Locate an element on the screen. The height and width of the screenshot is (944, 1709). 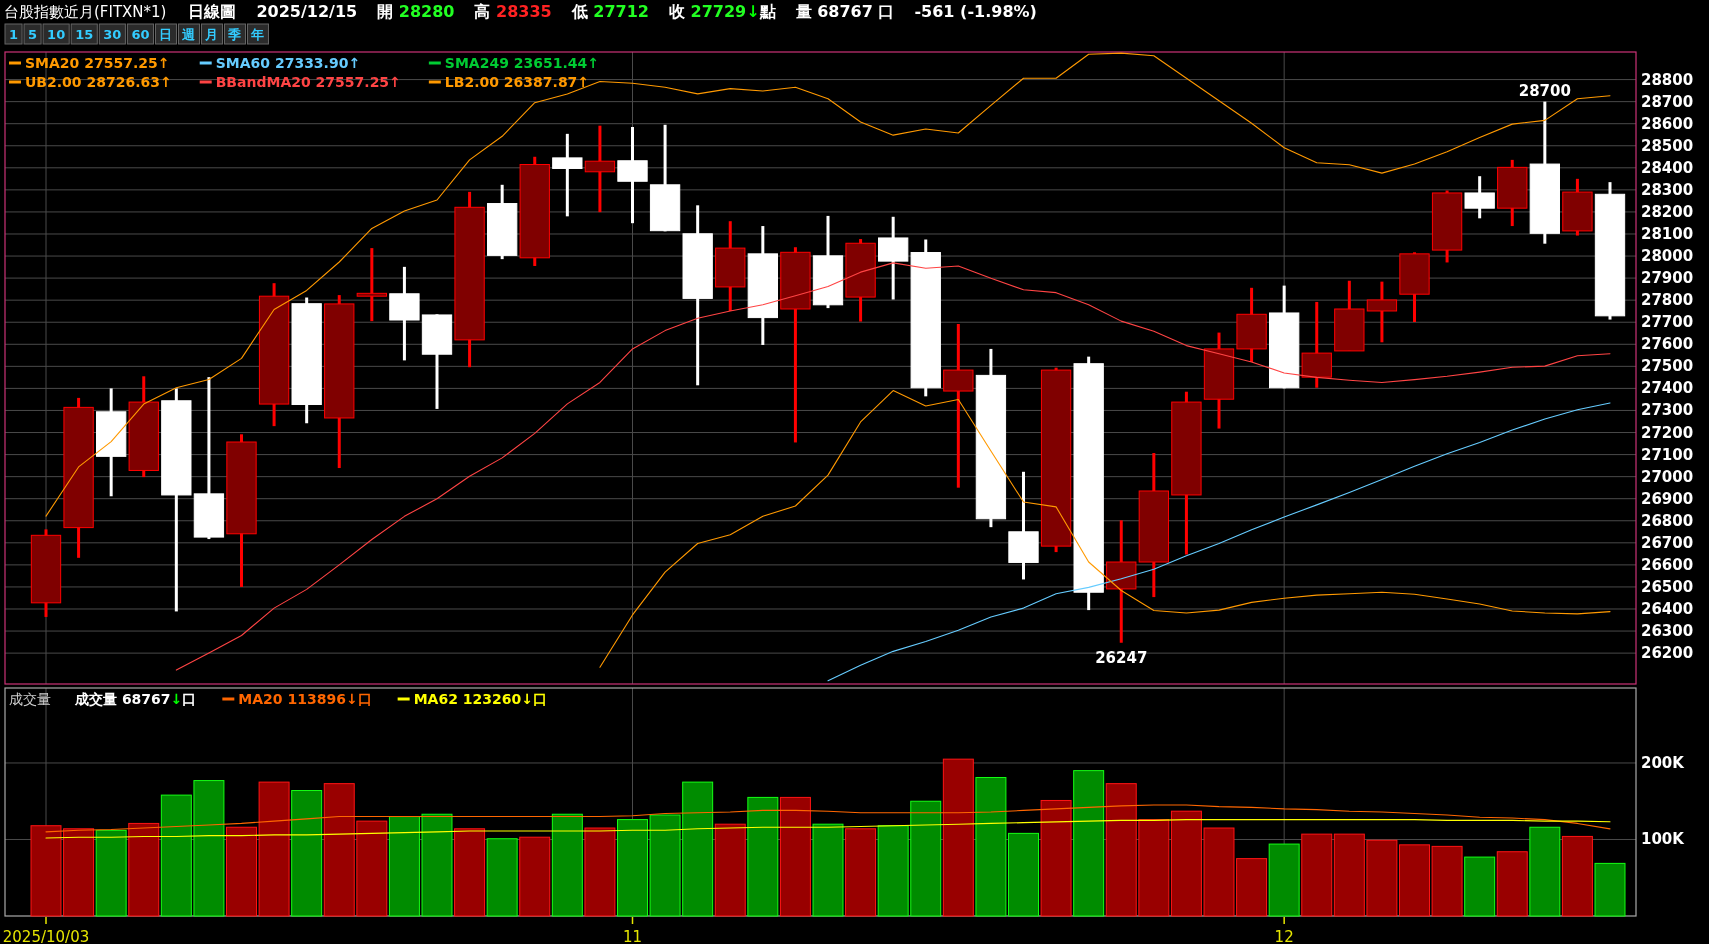
chart-title: 台股指數近月(FITXN*1) is located at coordinates (85, 12).